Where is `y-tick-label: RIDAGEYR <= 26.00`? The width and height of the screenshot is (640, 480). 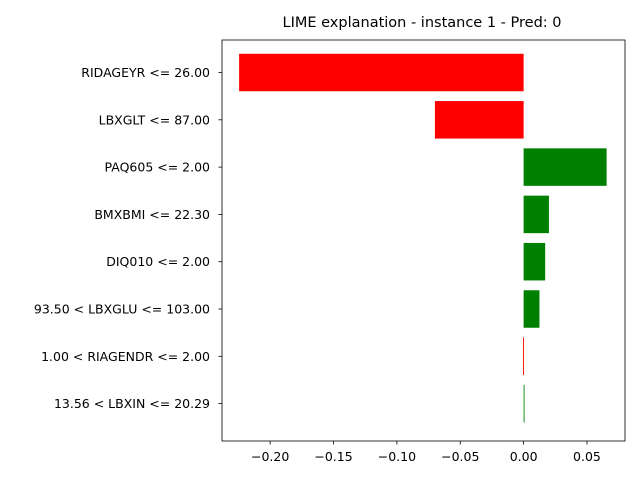 y-tick-label: RIDAGEYR <= 26.00 is located at coordinates (145, 72).